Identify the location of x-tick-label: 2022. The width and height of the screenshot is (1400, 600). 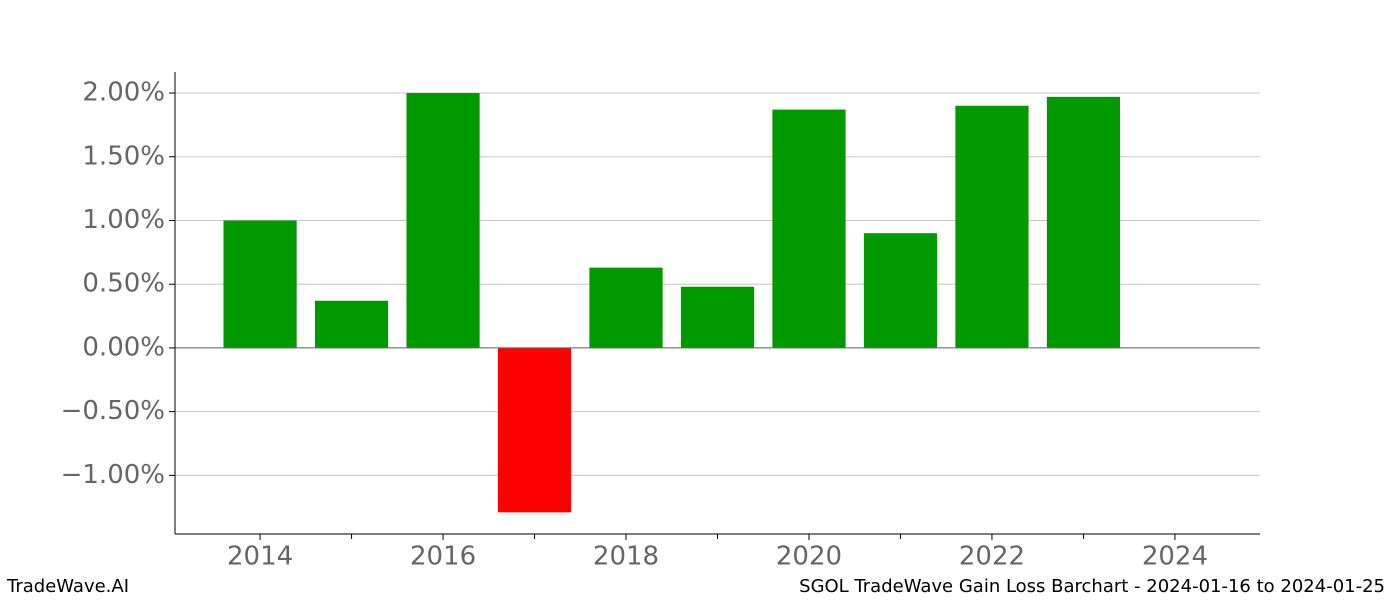
(992, 557).